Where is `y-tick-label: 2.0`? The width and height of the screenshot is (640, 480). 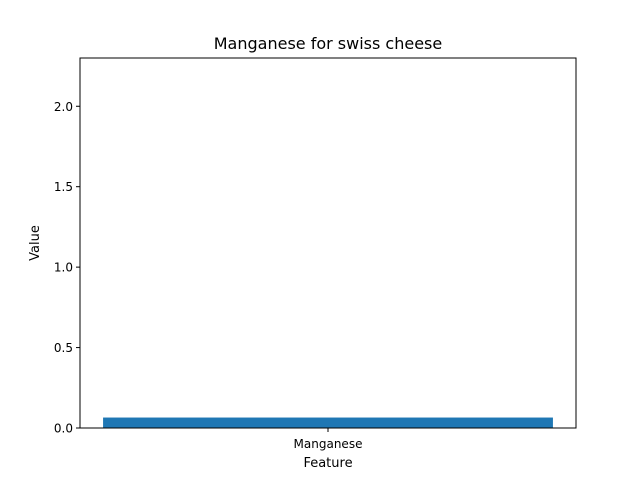
y-tick-label: 2.0 is located at coordinates (63, 107).